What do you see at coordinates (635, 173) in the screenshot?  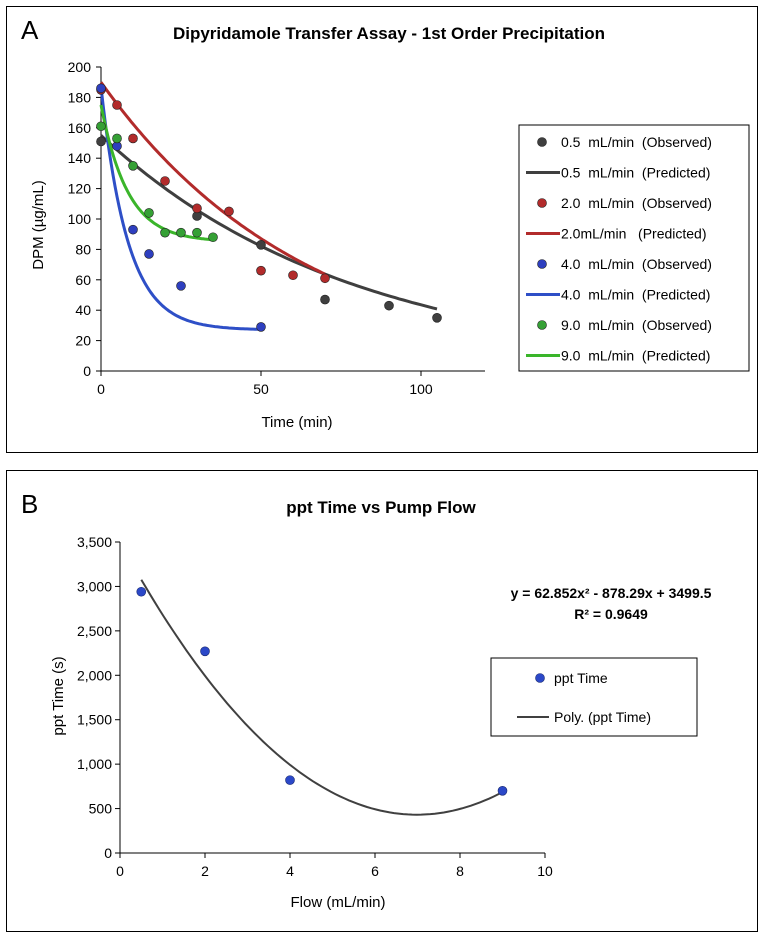 I see `chart-a-legend-label: 0.5 mL/min (Predicted)` at bounding box center [635, 173].